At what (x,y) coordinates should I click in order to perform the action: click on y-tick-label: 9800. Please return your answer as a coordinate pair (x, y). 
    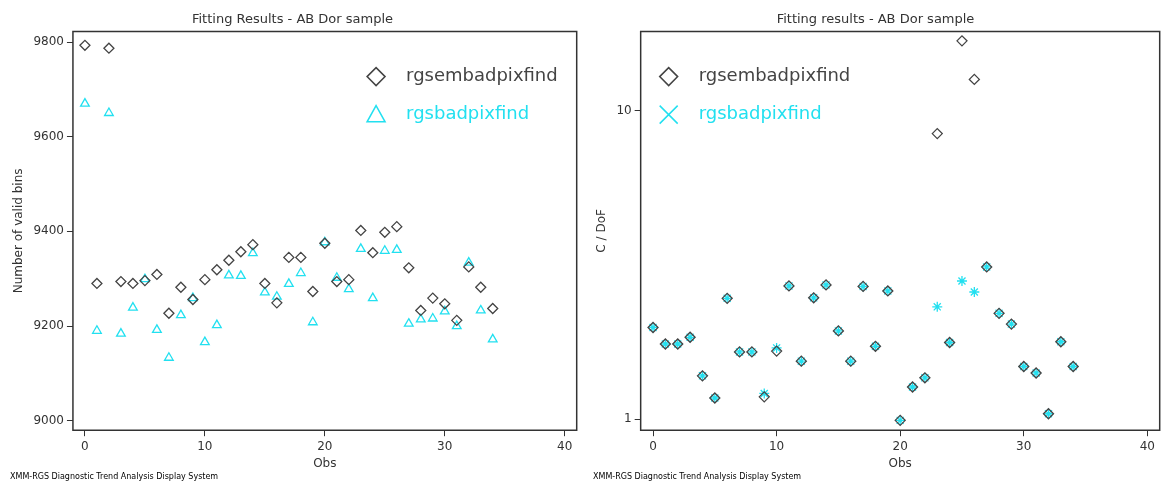
    Looking at the image, I should click on (48, 41).